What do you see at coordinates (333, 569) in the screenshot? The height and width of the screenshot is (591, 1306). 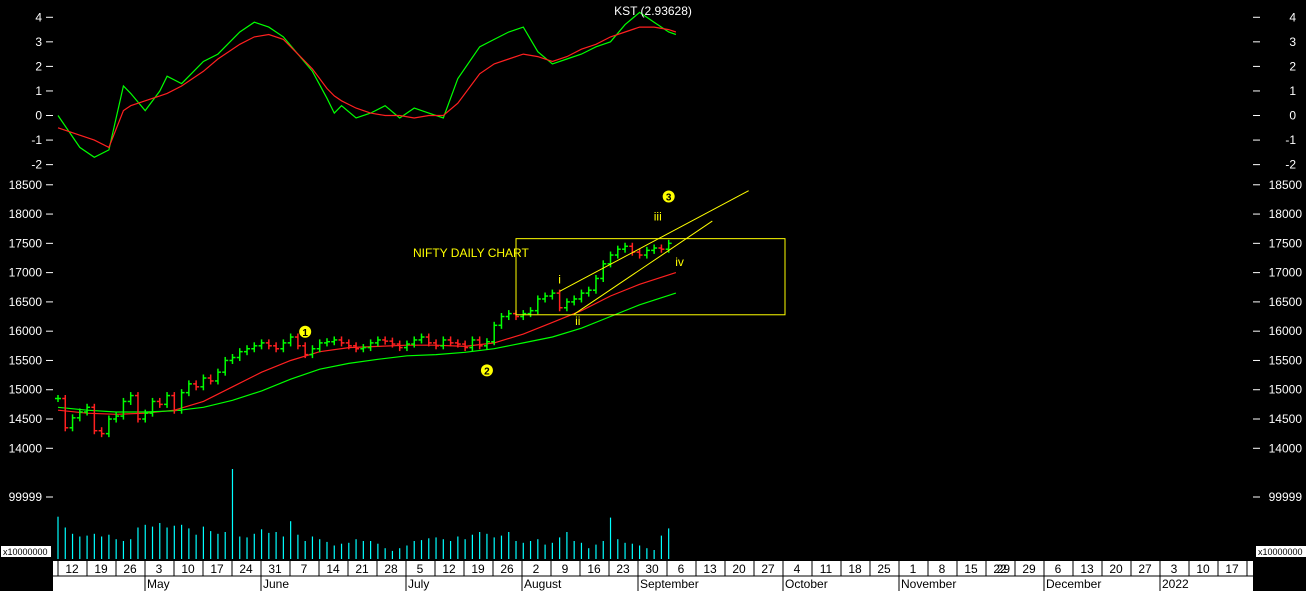 I see `day-tick-label: 14` at bounding box center [333, 569].